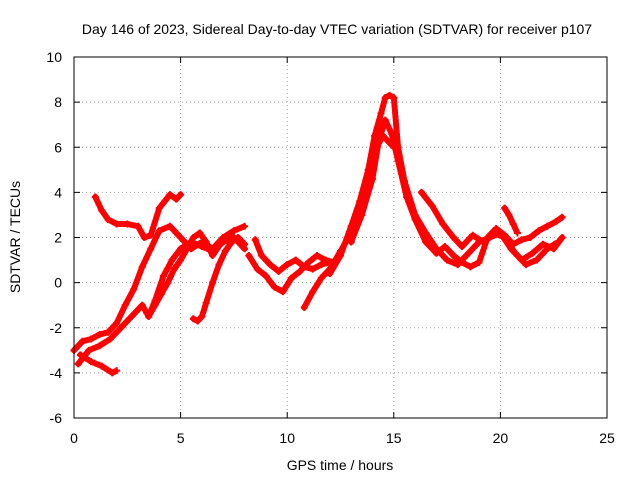 The height and width of the screenshot is (480, 640). What do you see at coordinates (58, 192) in the screenshot?
I see `y-tick-label: 4` at bounding box center [58, 192].